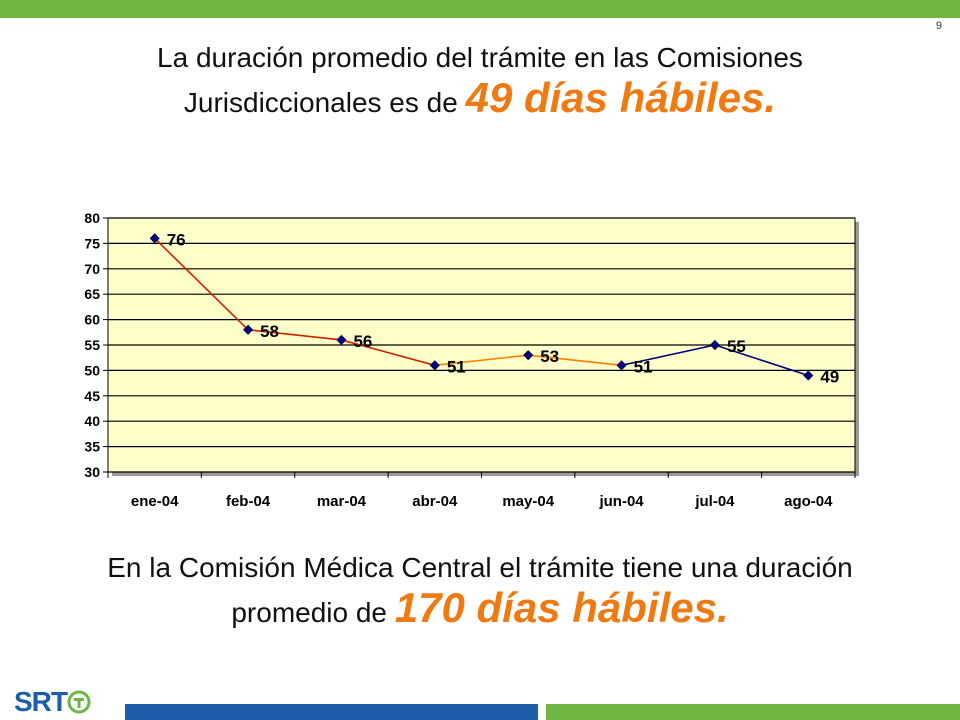 The width and height of the screenshot is (960, 720). Describe the element at coordinates (92, 243) in the screenshot. I see `y-tick-label: 75` at that location.